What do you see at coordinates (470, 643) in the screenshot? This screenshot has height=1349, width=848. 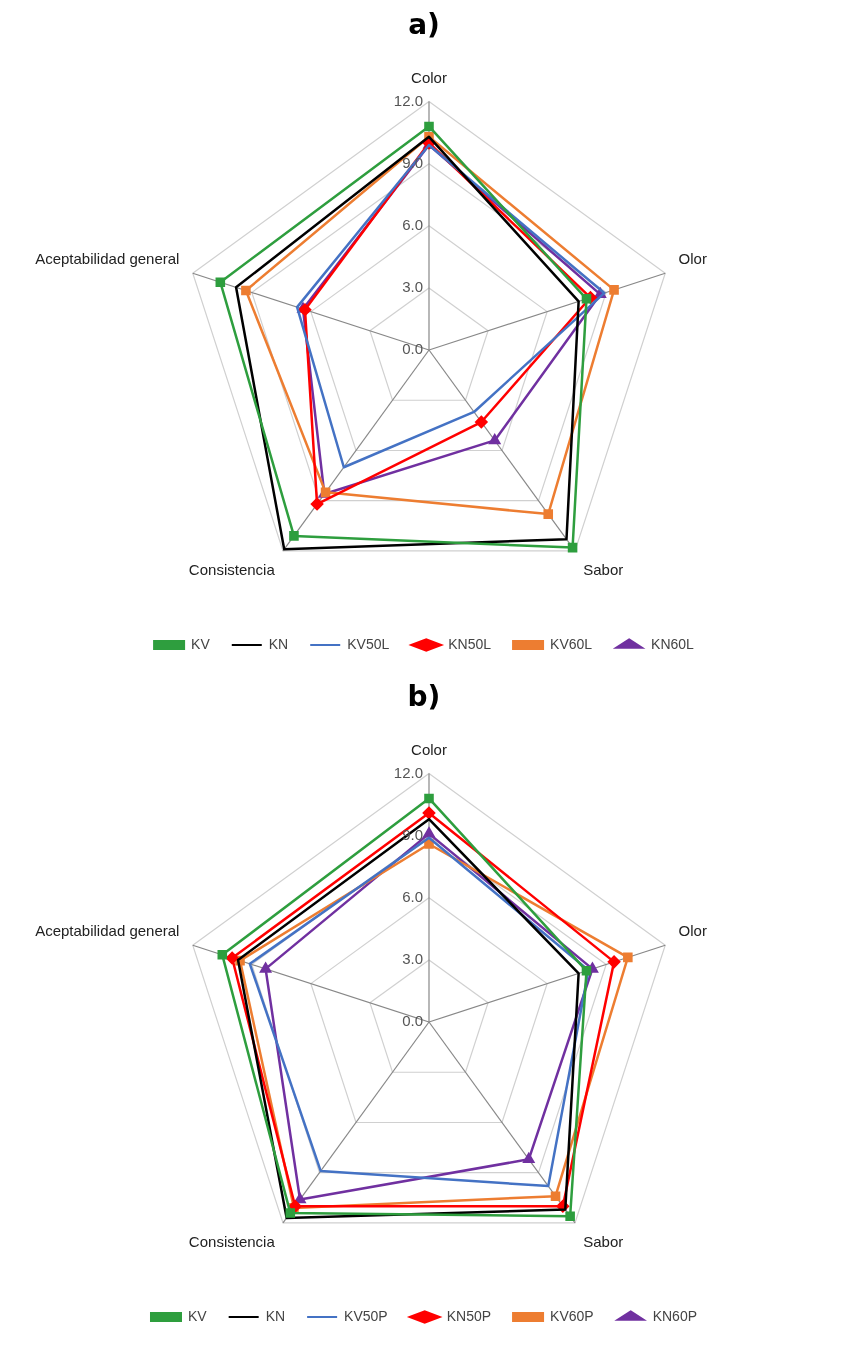 I see `legend-label: KN50L` at bounding box center [470, 643].